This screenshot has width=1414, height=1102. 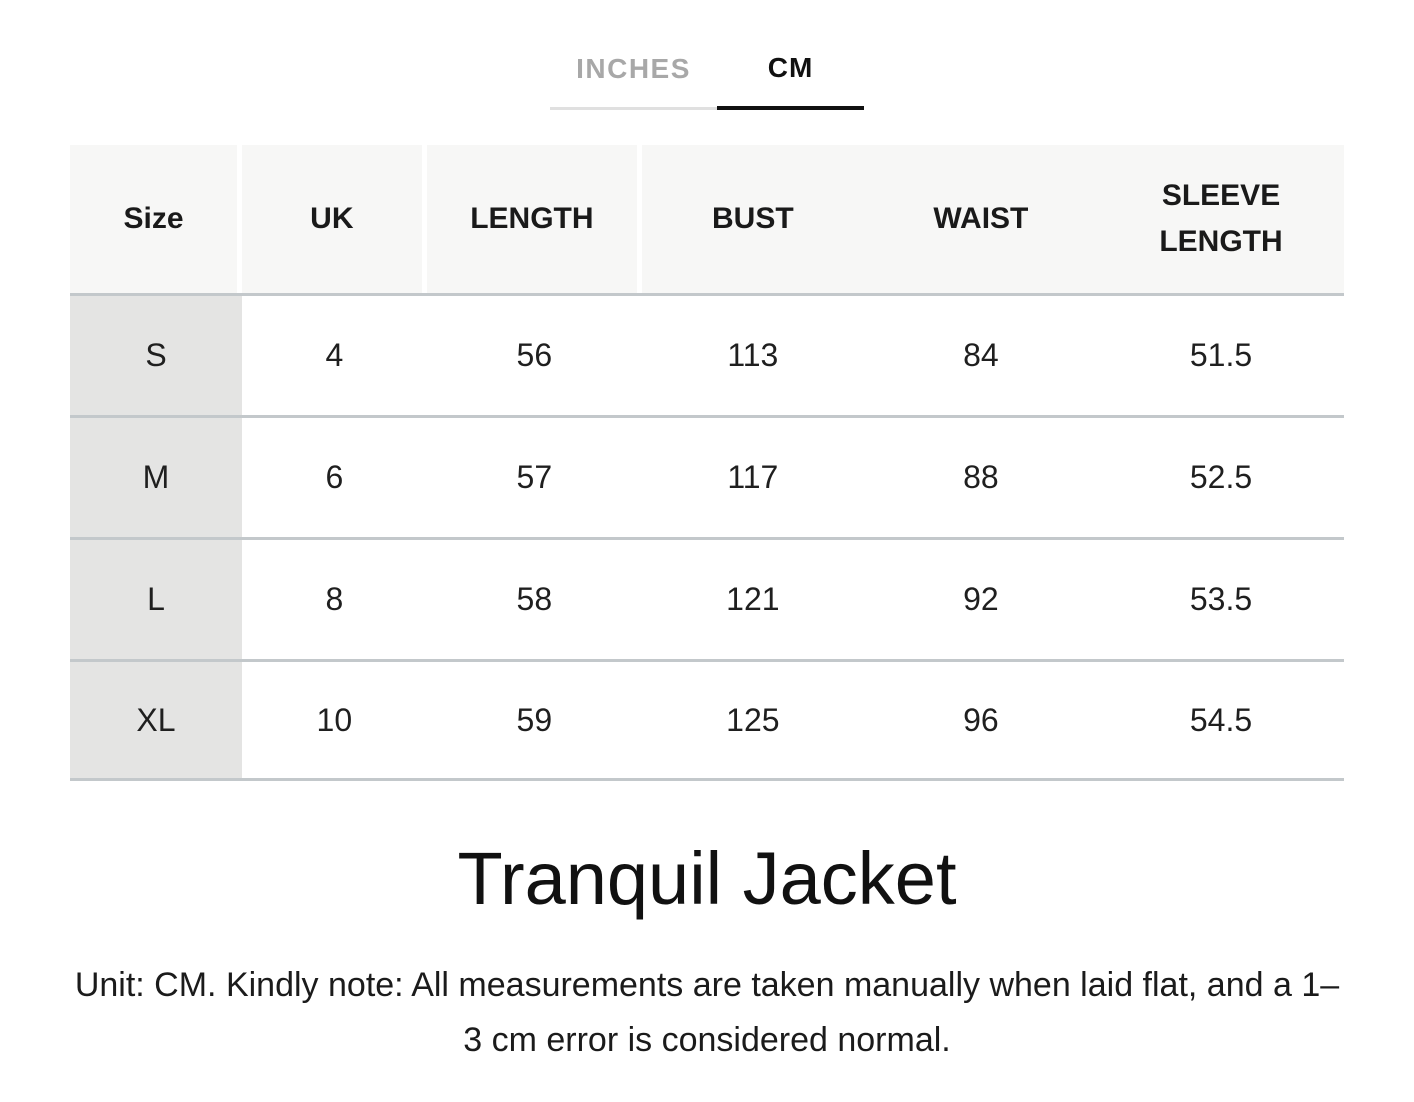 What do you see at coordinates (1221, 720) in the screenshot?
I see `row-xl-sleeve-length: 54.5` at bounding box center [1221, 720].